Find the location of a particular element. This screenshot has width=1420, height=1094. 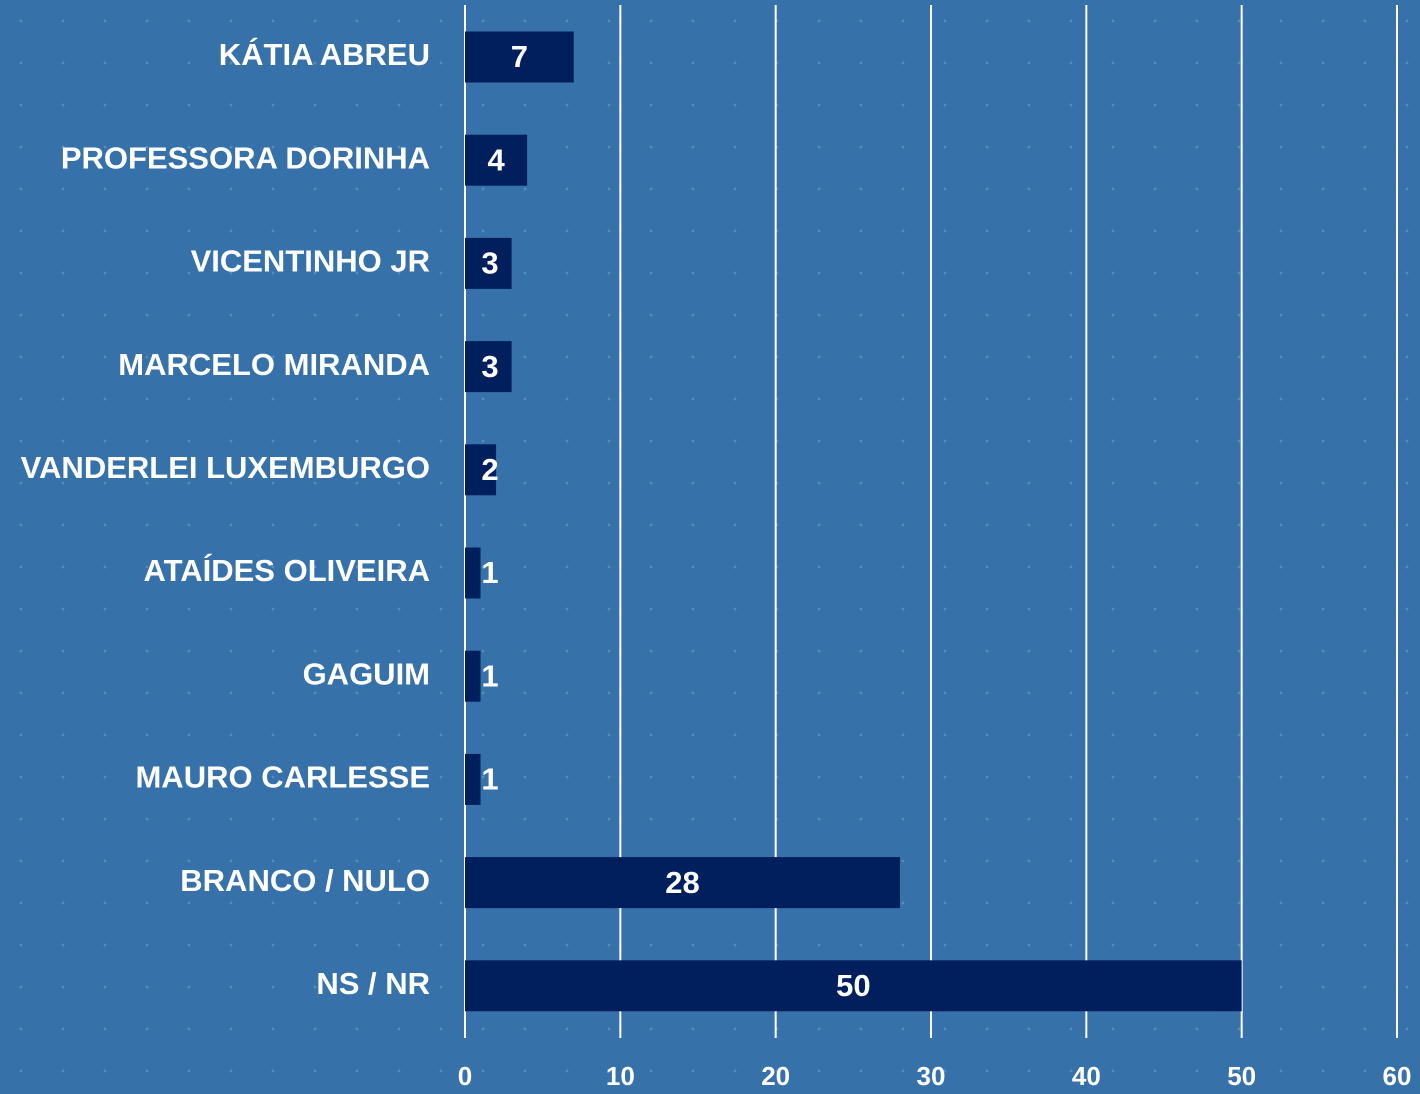

x-tick-label: 30 is located at coordinates (931, 1076).